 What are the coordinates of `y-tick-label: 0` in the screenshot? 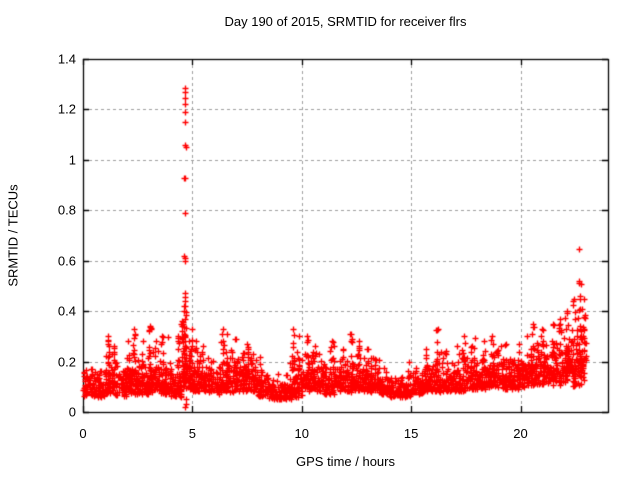 It's located at (72, 412).